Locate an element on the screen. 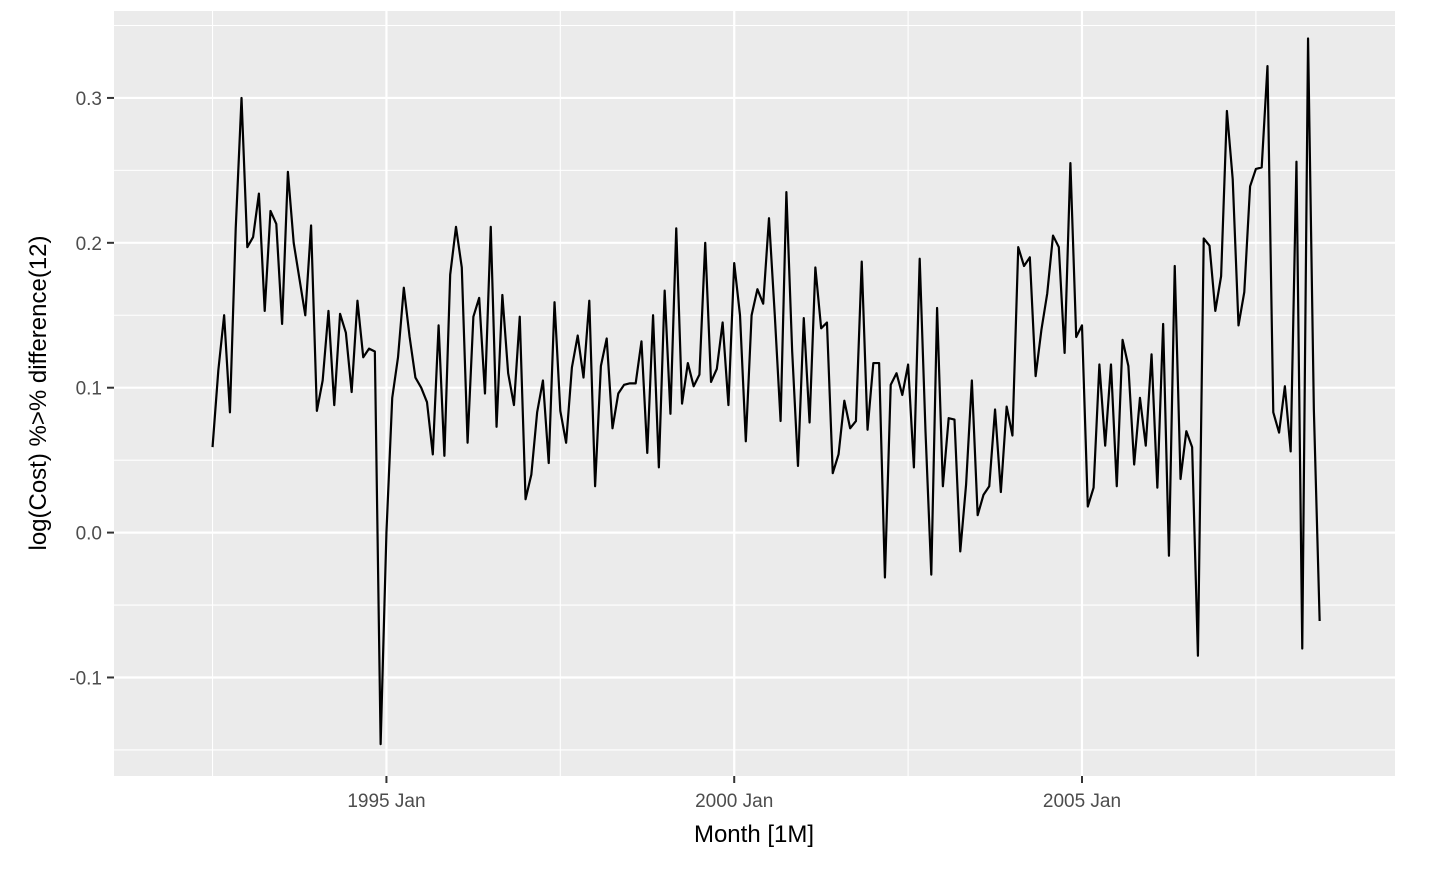 Image resolution: width=1436 pixels, height=874 pixels. x-tick-label: 1995 Jan is located at coordinates (386, 801).